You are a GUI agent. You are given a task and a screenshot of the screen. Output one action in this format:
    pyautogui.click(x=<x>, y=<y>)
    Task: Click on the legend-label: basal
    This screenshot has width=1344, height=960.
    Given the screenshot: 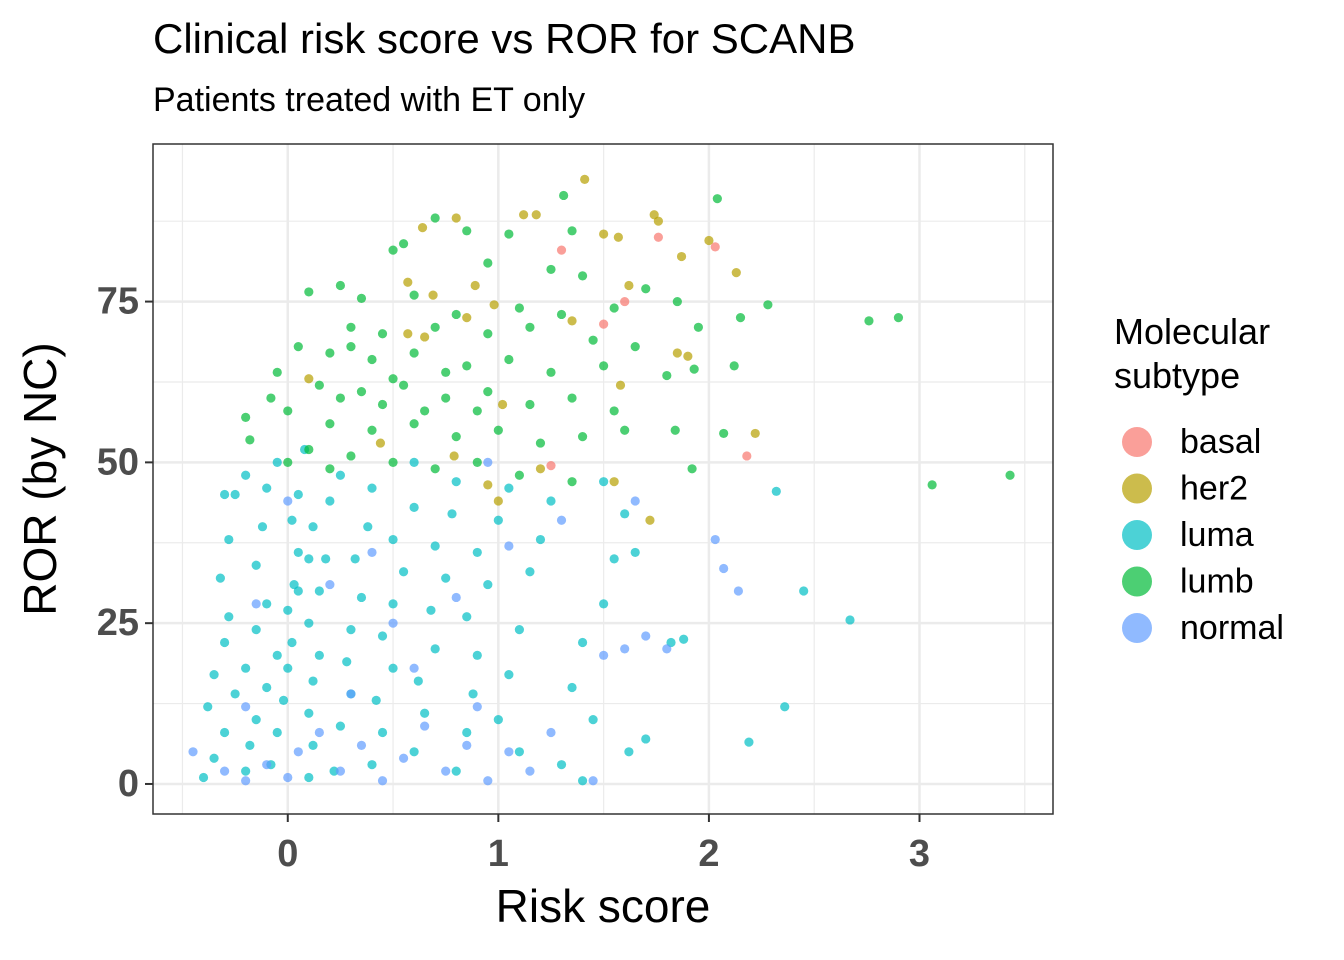 What is the action you would take?
    pyautogui.click(x=1220, y=442)
    